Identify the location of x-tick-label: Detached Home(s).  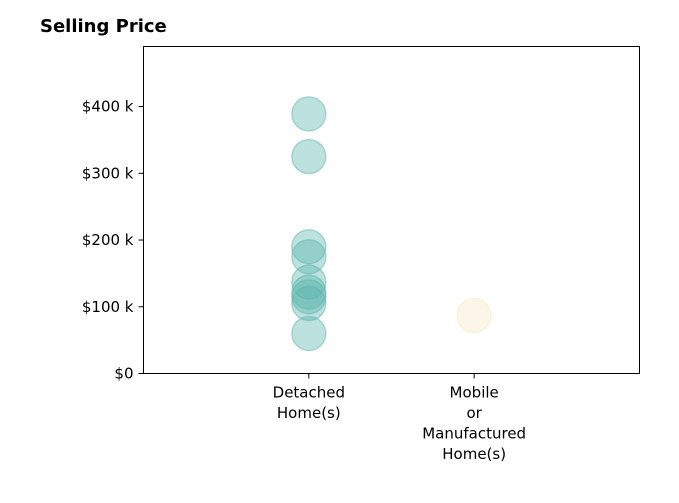
(309, 403).